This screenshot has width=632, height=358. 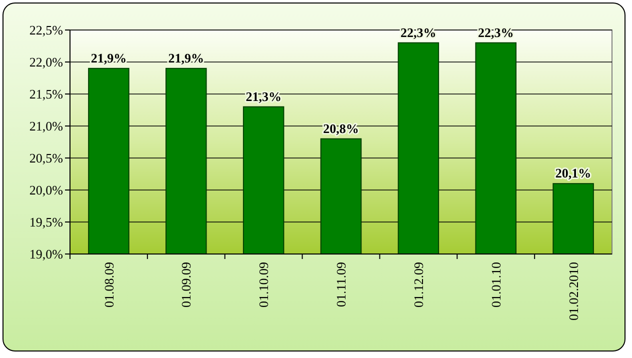 I want to click on y-tick-label: 22,0%, so click(x=46, y=62).